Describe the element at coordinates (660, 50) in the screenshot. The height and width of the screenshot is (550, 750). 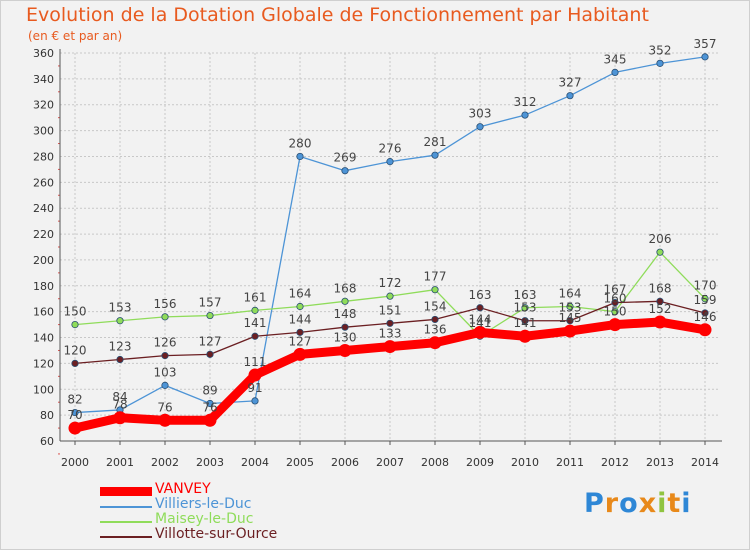
I see `data-label: 352` at that location.